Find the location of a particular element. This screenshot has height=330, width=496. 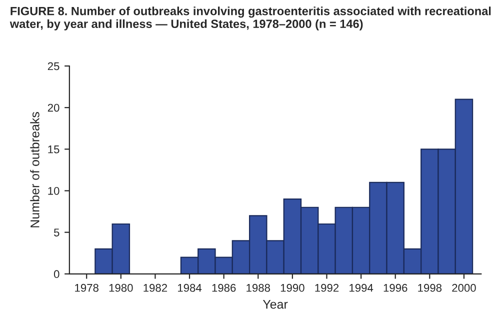

y-tick-label: 0 is located at coordinates (57, 274).